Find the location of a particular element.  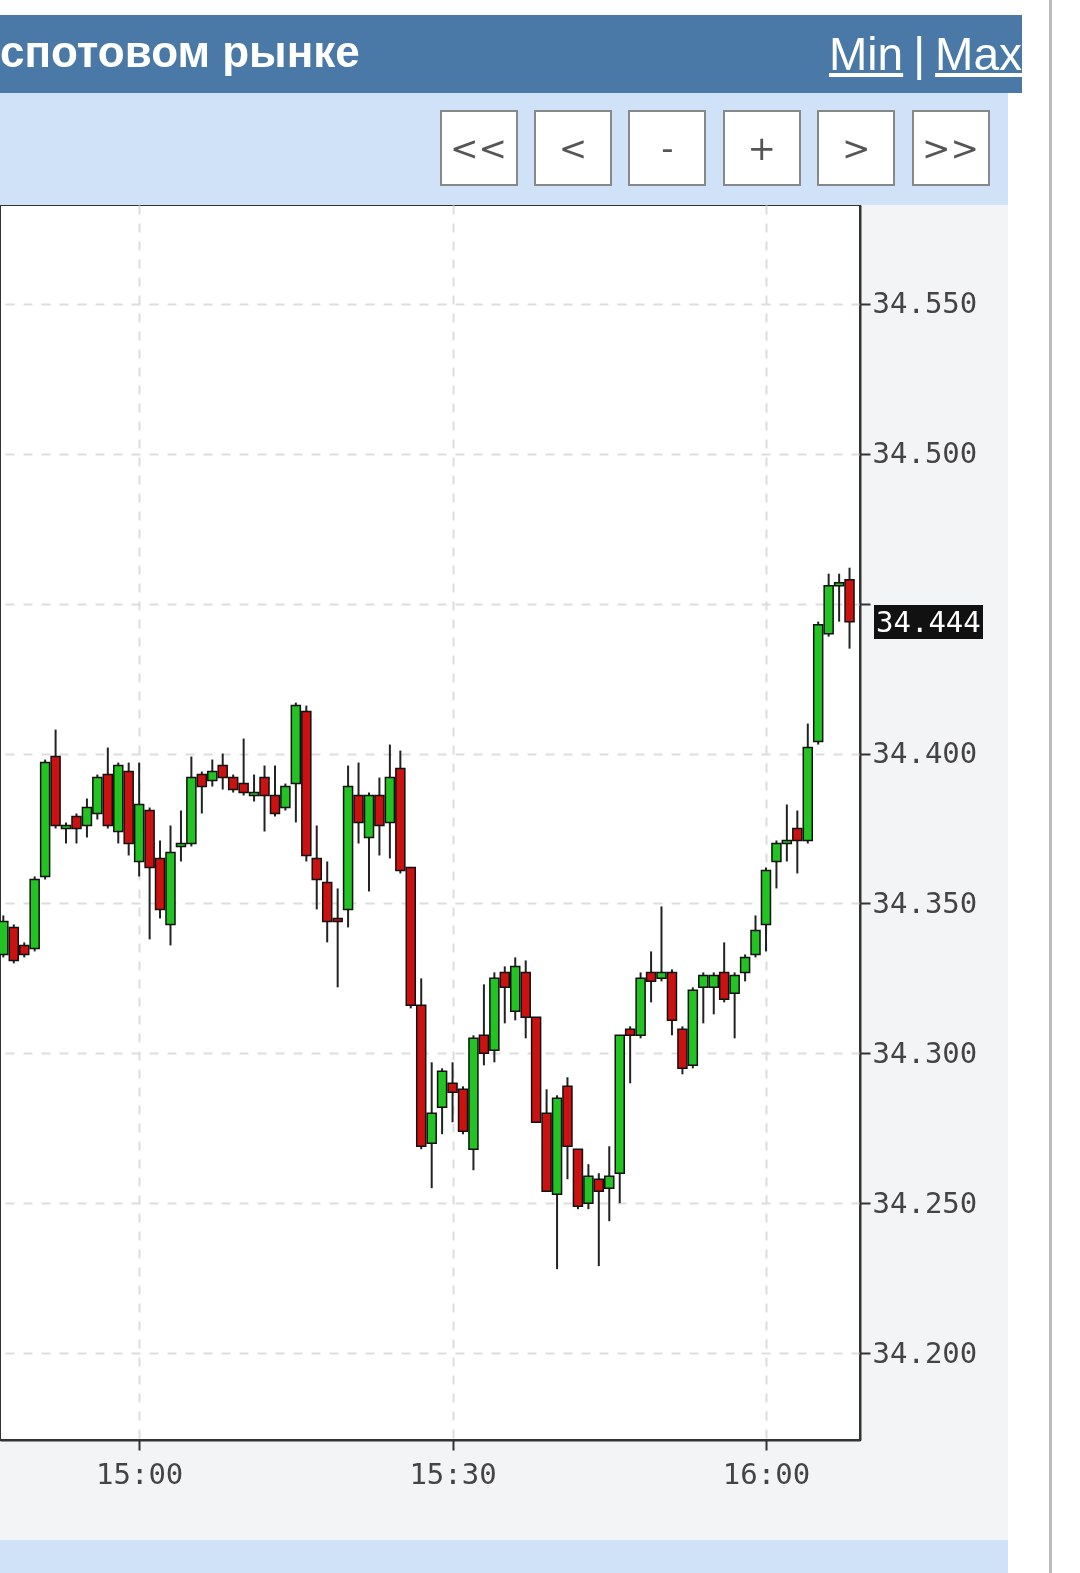

chart-title: спотовом рынке is located at coordinates (180, 52).